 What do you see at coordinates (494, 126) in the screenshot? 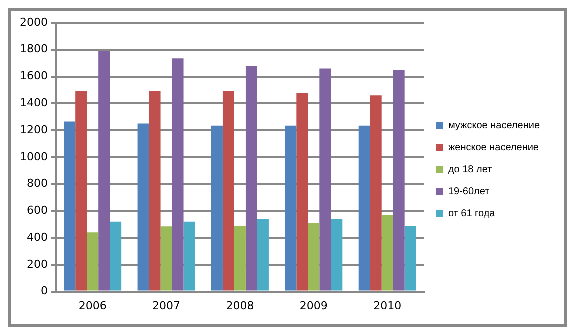
I see `legend-label: мужское население` at bounding box center [494, 126].